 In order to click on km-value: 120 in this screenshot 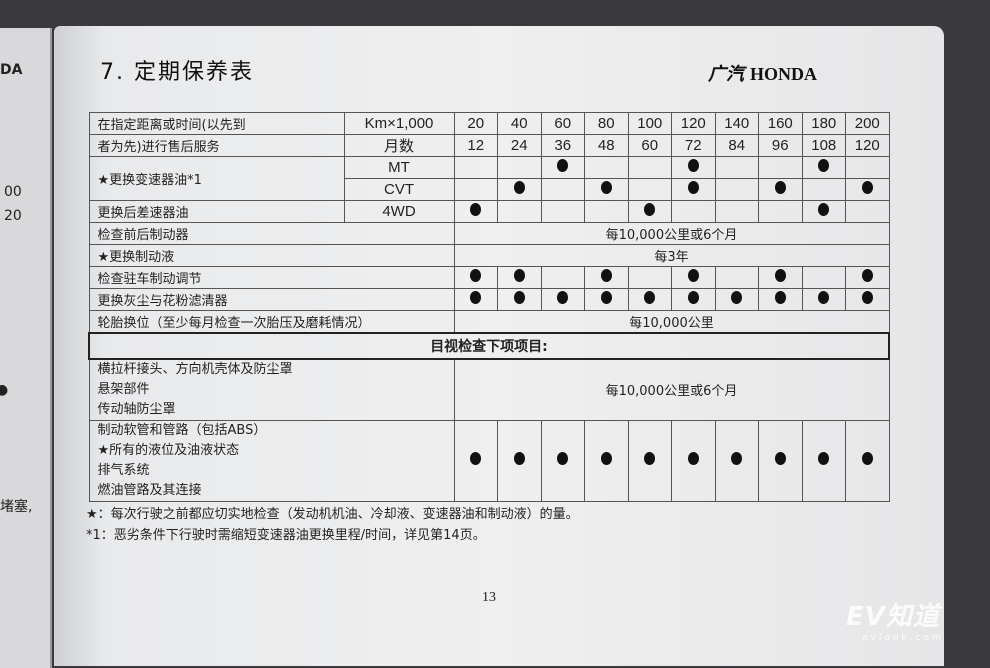, I will do `click(693, 123)`.